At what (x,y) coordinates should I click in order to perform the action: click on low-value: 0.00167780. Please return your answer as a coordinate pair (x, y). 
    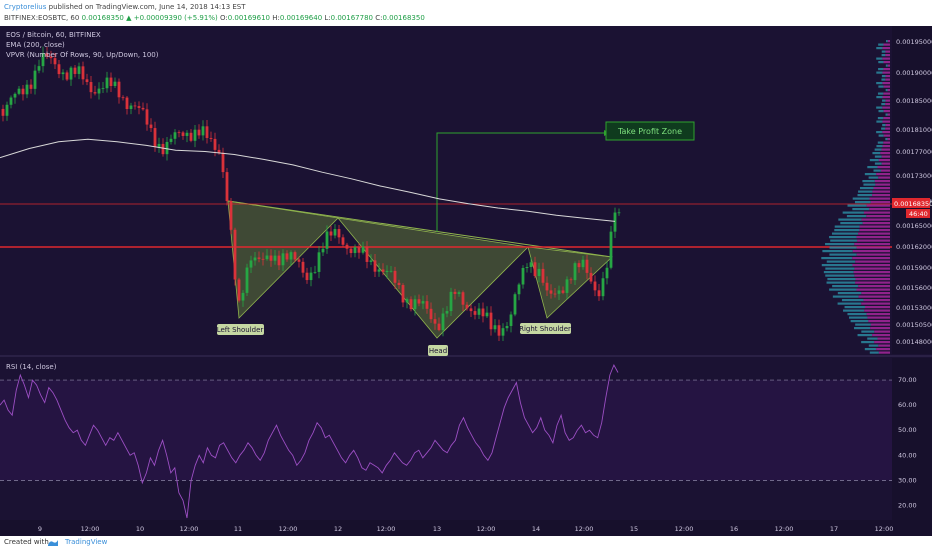
    Looking at the image, I should click on (351, 18).